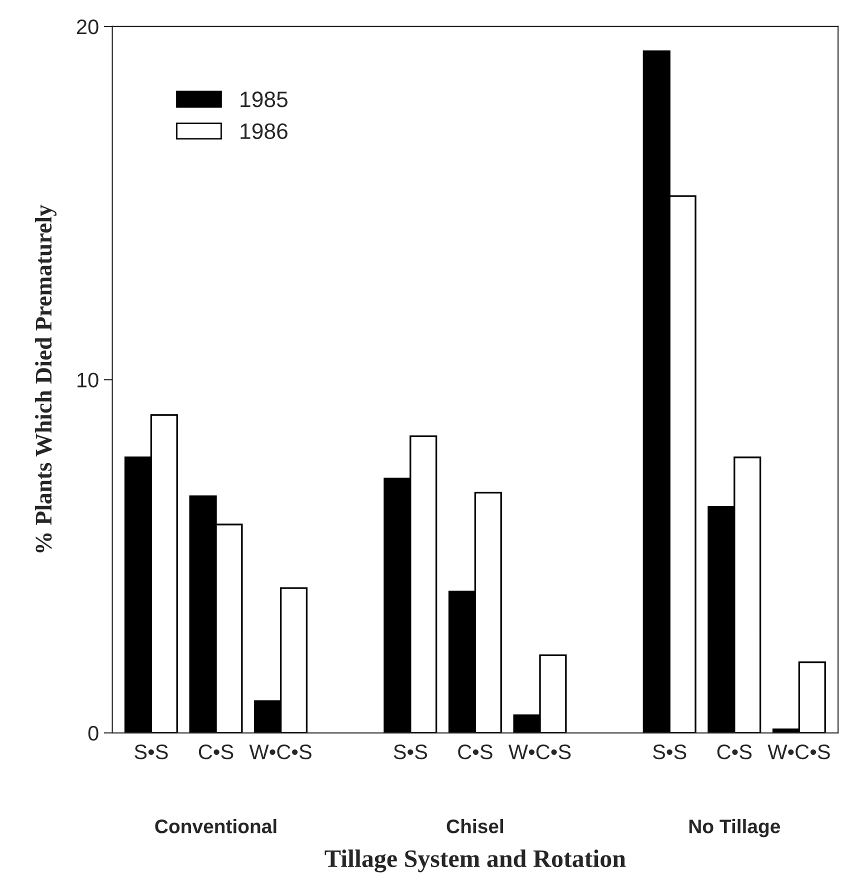 The height and width of the screenshot is (883, 864). I want to click on text: Chisel, so click(474, 826).